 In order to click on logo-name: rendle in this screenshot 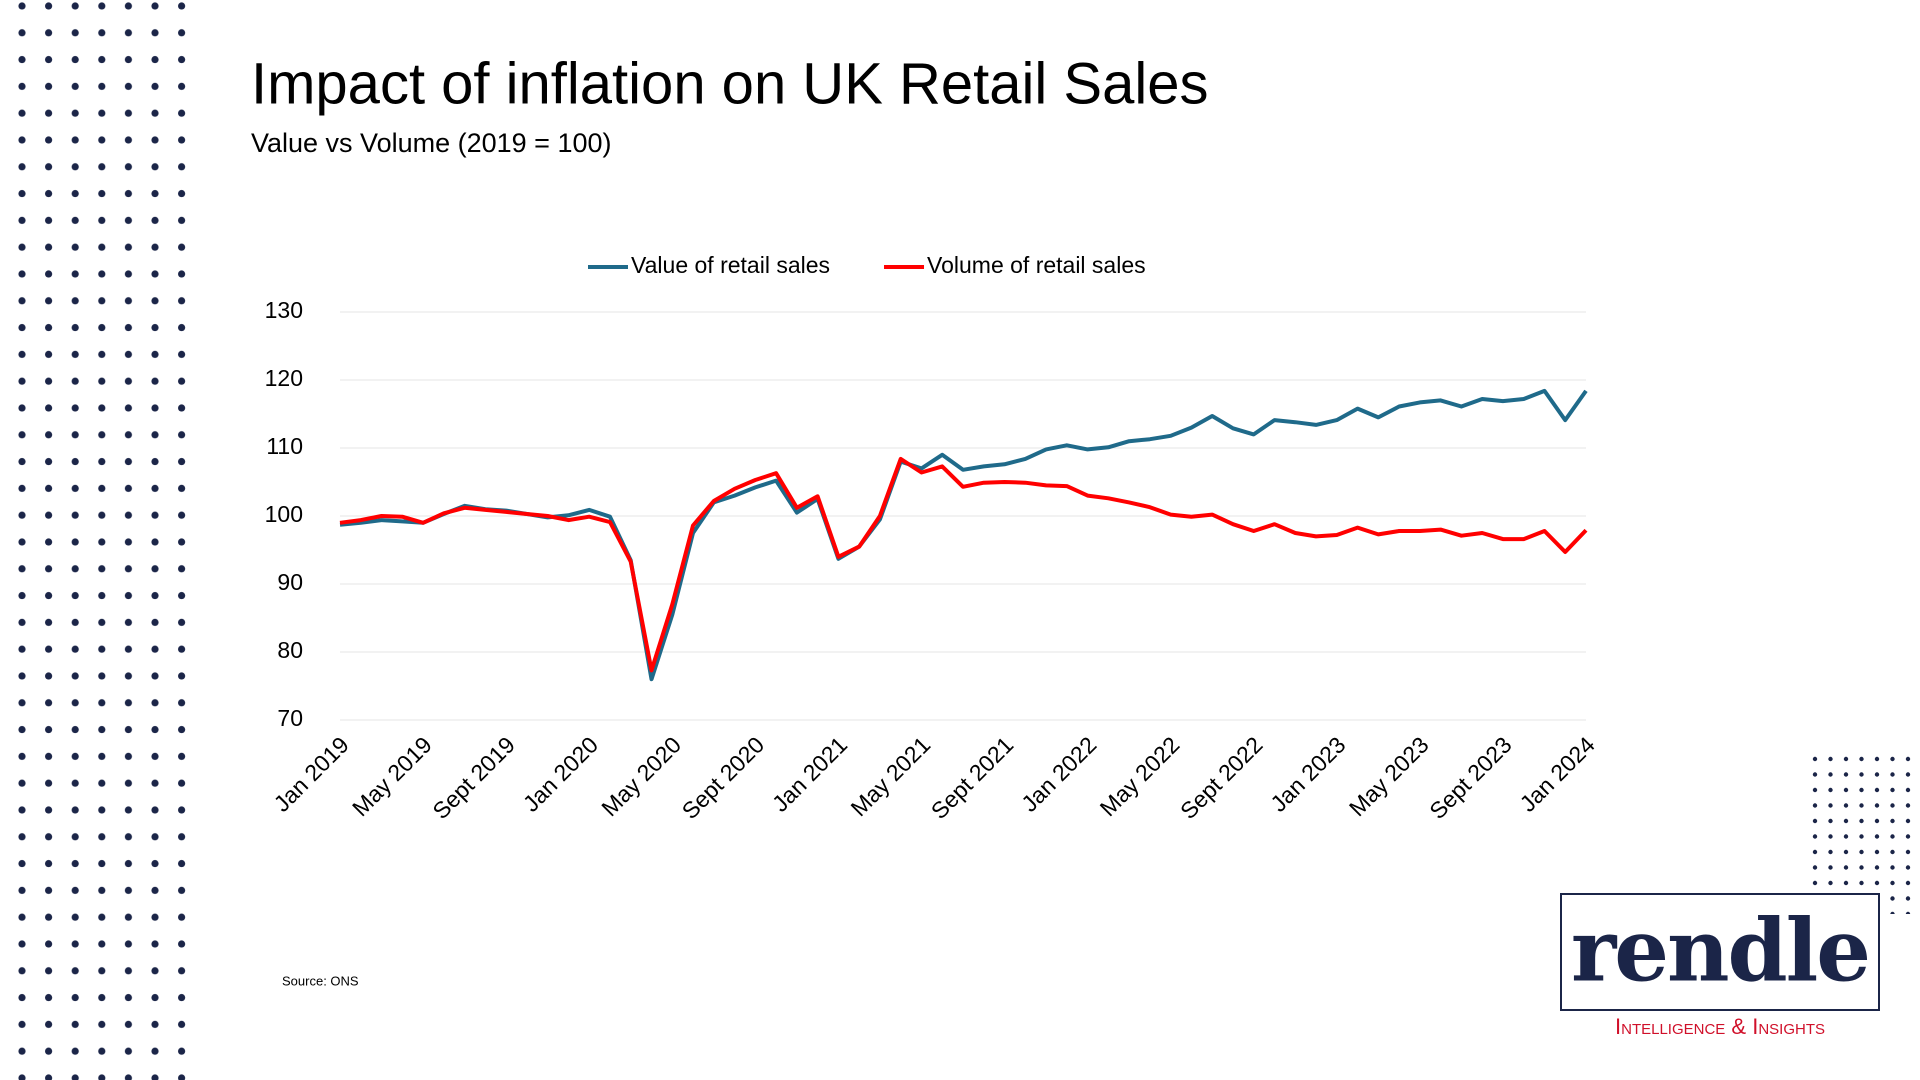, I will do `click(1720, 951)`.